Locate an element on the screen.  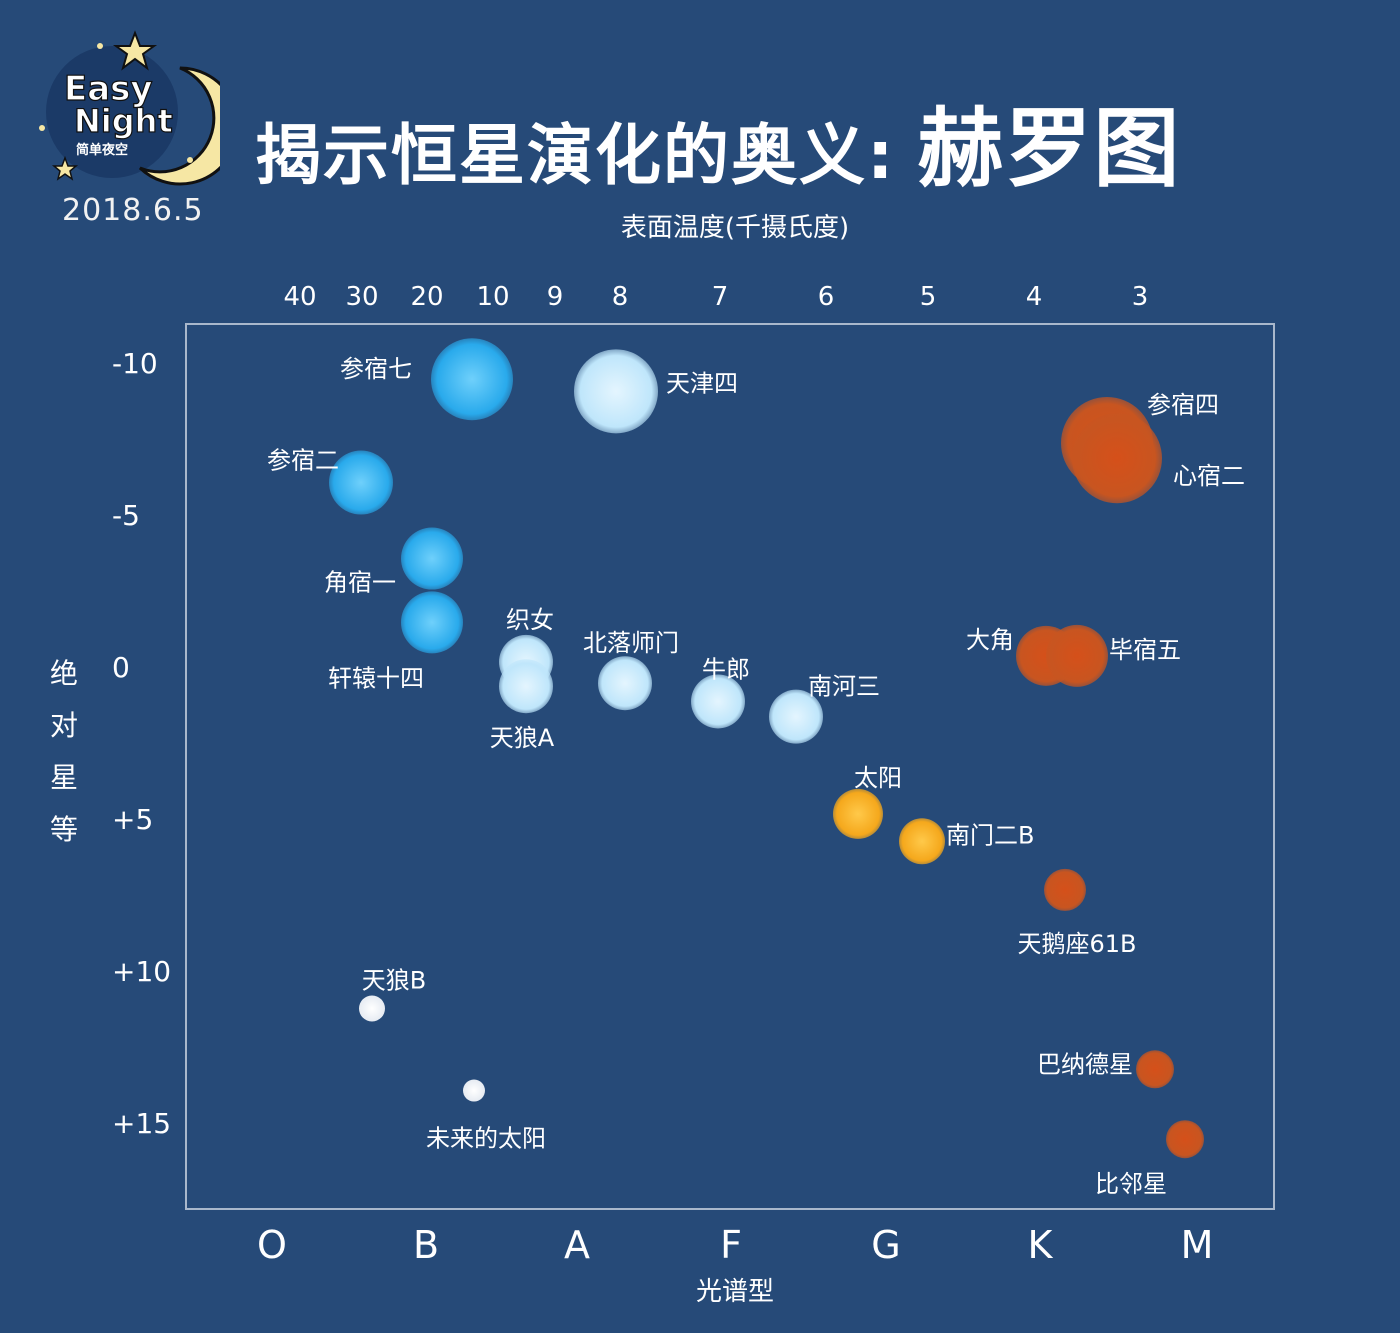
x-axis-bottom-label: 光谱型 is located at coordinates (735, 1292).